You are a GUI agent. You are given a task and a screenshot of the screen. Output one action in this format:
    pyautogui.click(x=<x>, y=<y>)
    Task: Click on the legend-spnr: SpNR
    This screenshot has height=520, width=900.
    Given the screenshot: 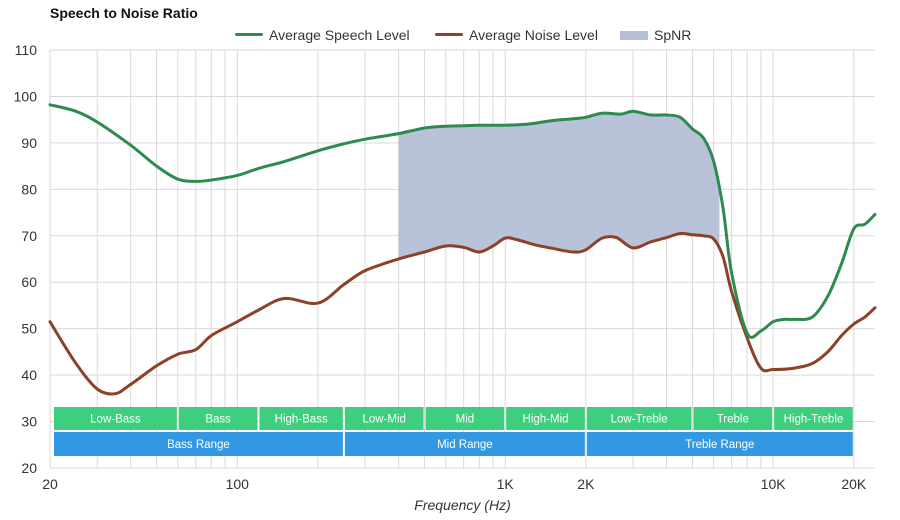 What is the action you would take?
    pyautogui.click(x=655, y=35)
    